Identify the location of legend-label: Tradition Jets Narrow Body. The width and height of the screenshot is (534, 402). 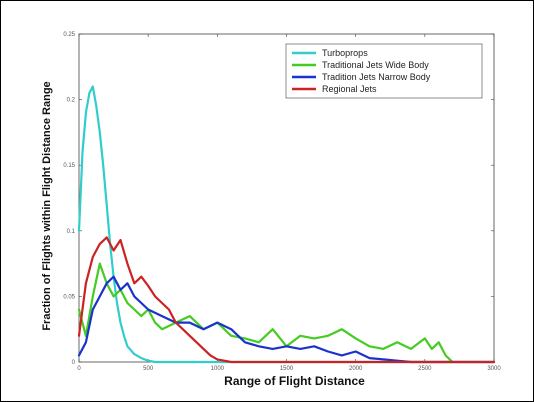
(376, 77).